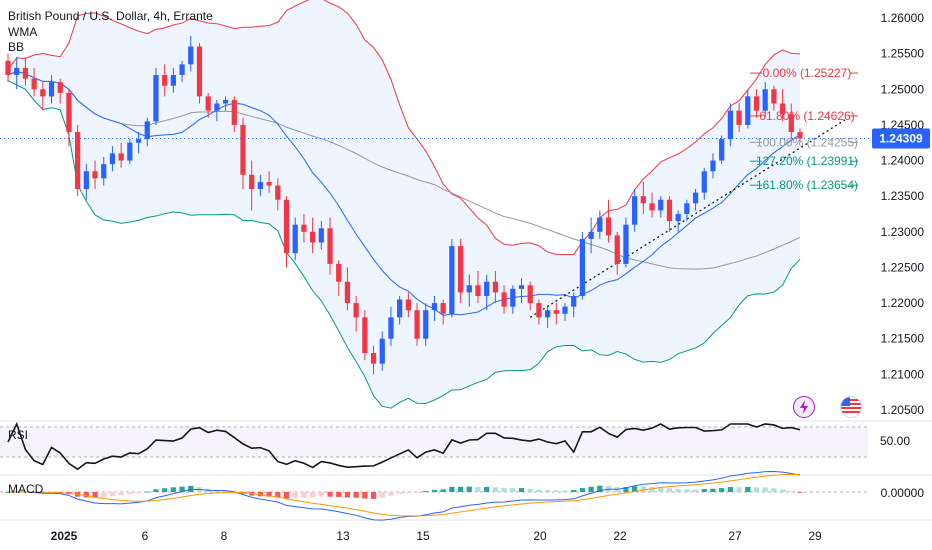 This screenshot has width=932, height=550. Describe the element at coordinates (23, 32) in the screenshot. I see `wma-indicator-label: WMA` at that location.